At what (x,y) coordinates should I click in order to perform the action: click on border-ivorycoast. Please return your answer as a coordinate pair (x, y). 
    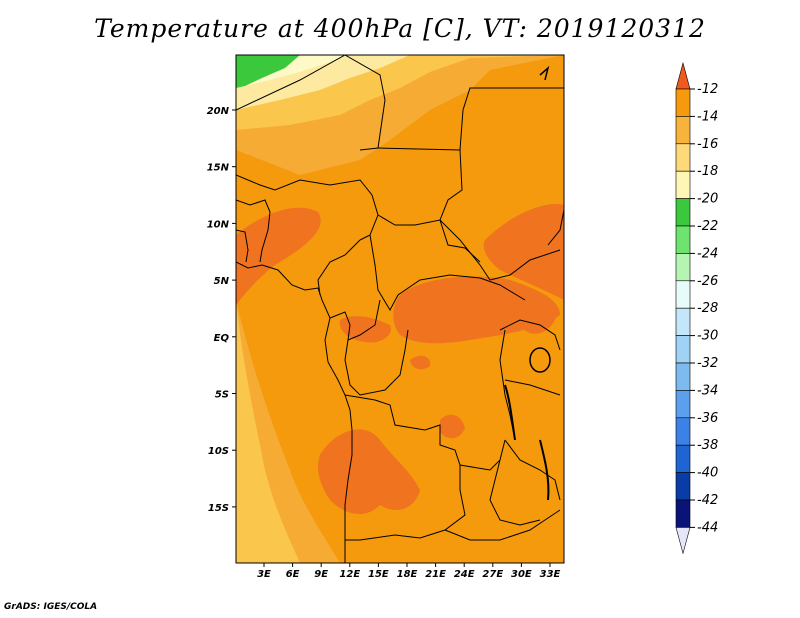
    Looking at the image, I should click on (242, 246).